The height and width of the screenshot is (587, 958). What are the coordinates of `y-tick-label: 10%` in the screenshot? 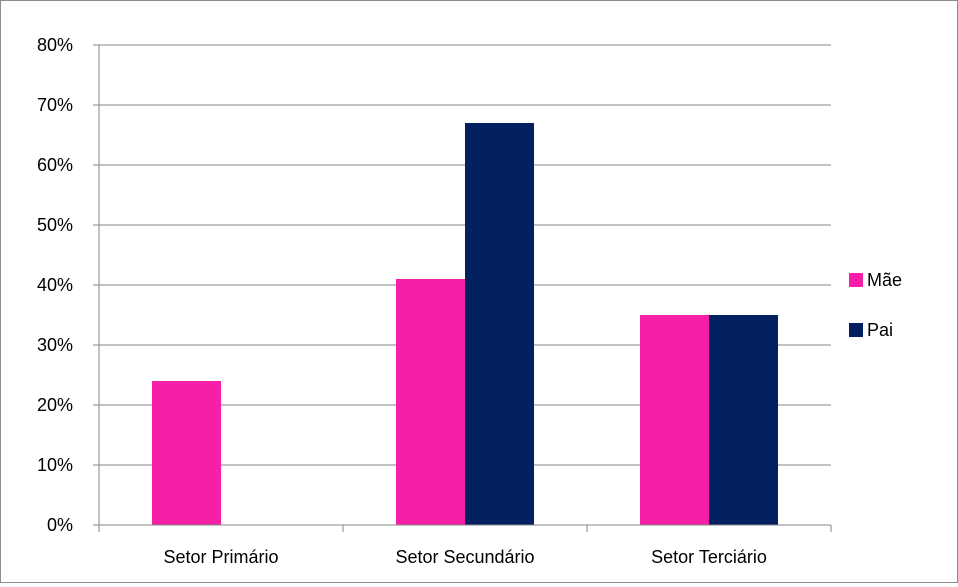 It's located at (55, 465).